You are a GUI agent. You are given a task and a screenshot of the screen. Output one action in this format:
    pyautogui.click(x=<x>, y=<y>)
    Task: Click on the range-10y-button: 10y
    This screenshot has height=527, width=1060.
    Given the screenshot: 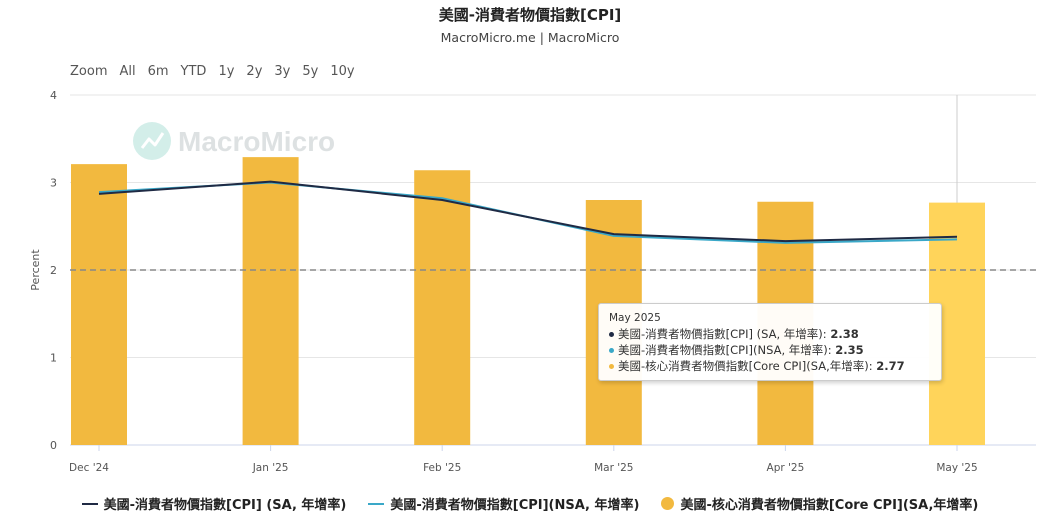 What is the action you would take?
    pyautogui.click(x=342, y=71)
    